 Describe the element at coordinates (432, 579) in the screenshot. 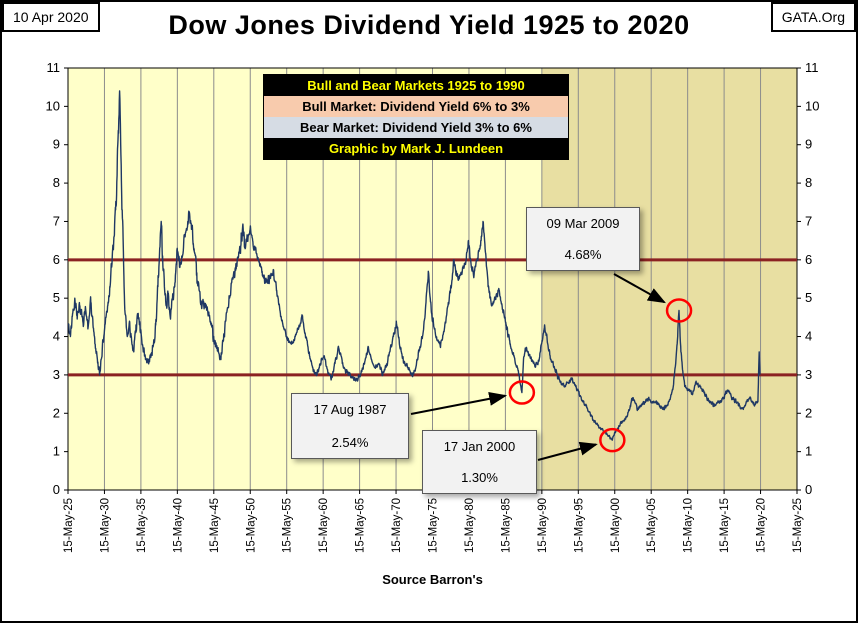

I see `source-label: Source Barron's` at that location.